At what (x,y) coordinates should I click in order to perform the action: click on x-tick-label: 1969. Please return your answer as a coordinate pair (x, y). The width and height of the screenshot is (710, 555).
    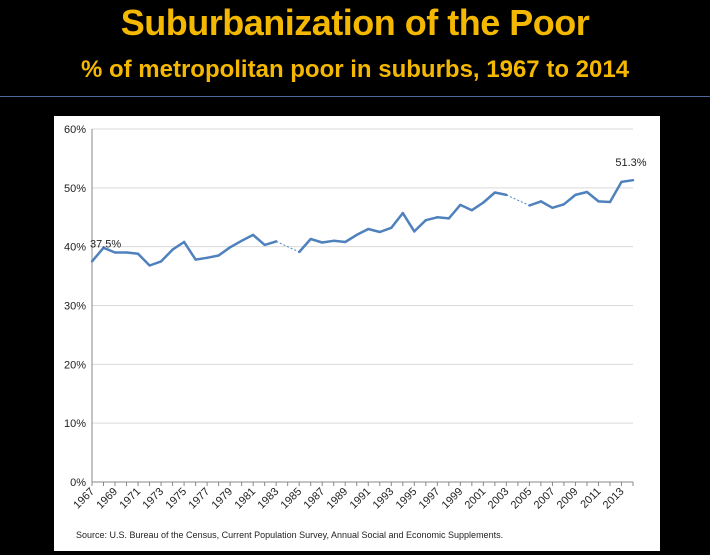
    Looking at the image, I should click on (107, 499).